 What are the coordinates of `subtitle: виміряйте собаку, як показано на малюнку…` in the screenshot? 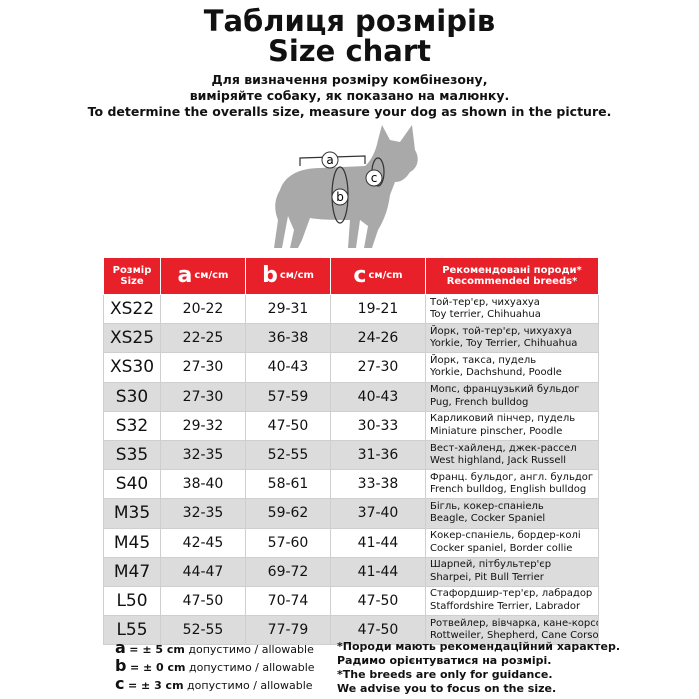 It's located at (349, 95).